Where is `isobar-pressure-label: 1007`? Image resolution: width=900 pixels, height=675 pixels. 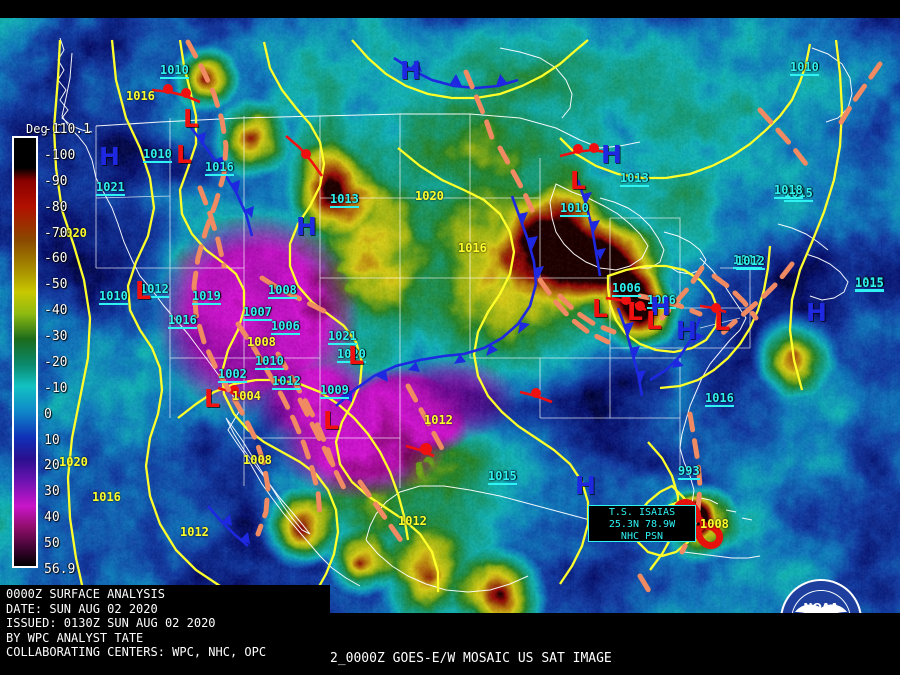
isobar-pressure-label: 1007 is located at coordinates (257, 313).